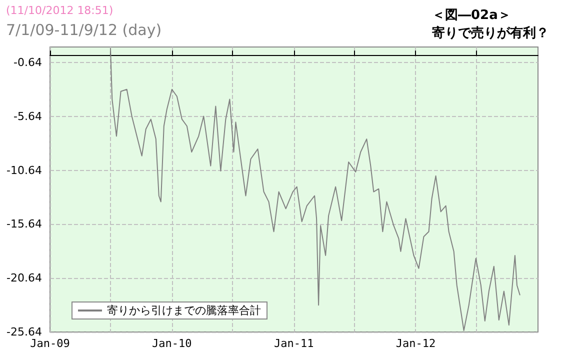 The image size is (566, 349). Describe the element at coordinates (184, 310) in the screenshot. I see `legend-label: 寄りから引けまでの騰落率合計` at that location.